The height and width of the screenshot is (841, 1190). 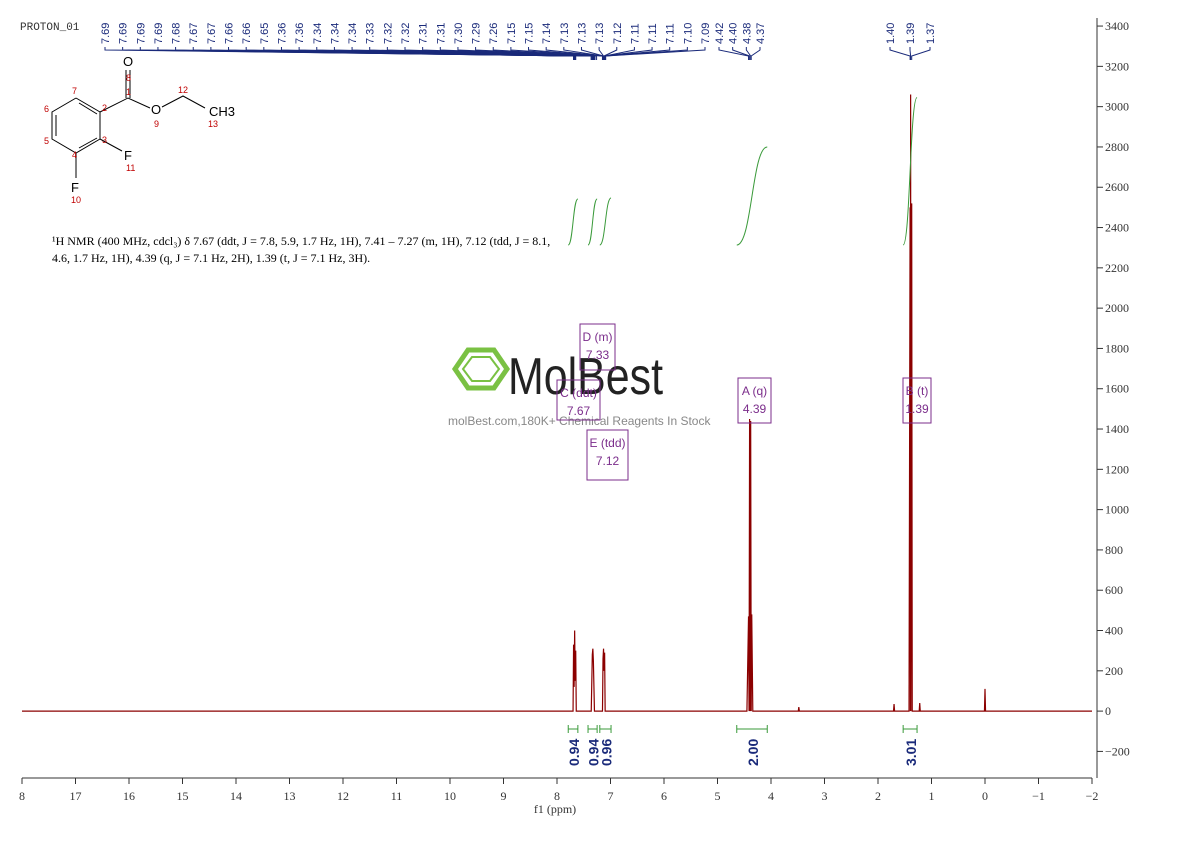 What do you see at coordinates (76, 125) in the screenshot?
I see `ring` at bounding box center [76, 125].